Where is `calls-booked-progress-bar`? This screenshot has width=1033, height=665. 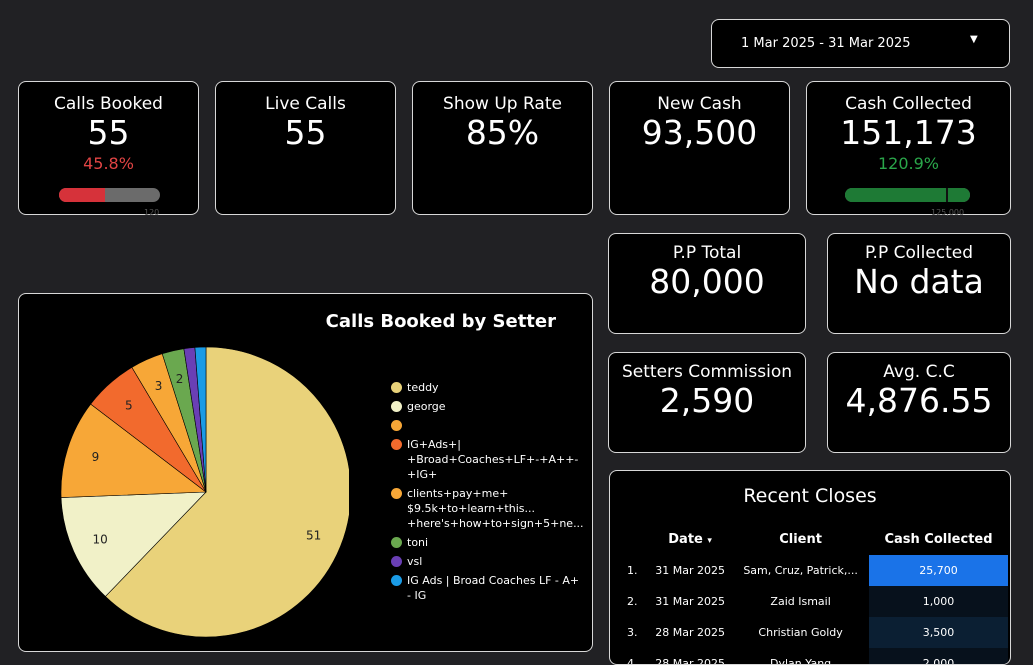
calls-booked-progress-bar is located at coordinates (109, 195).